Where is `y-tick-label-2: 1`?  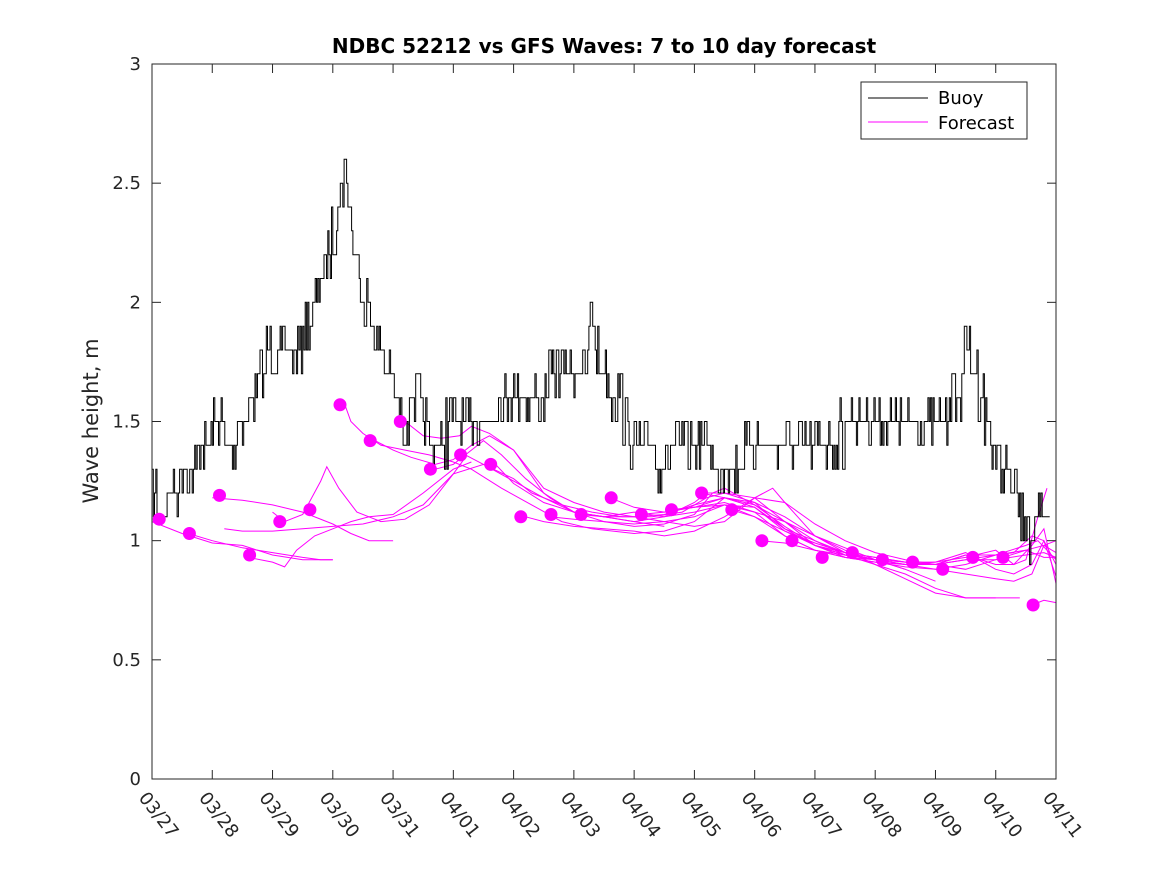
y-tick-label-2: 1 is located at coordinates (135, 541).